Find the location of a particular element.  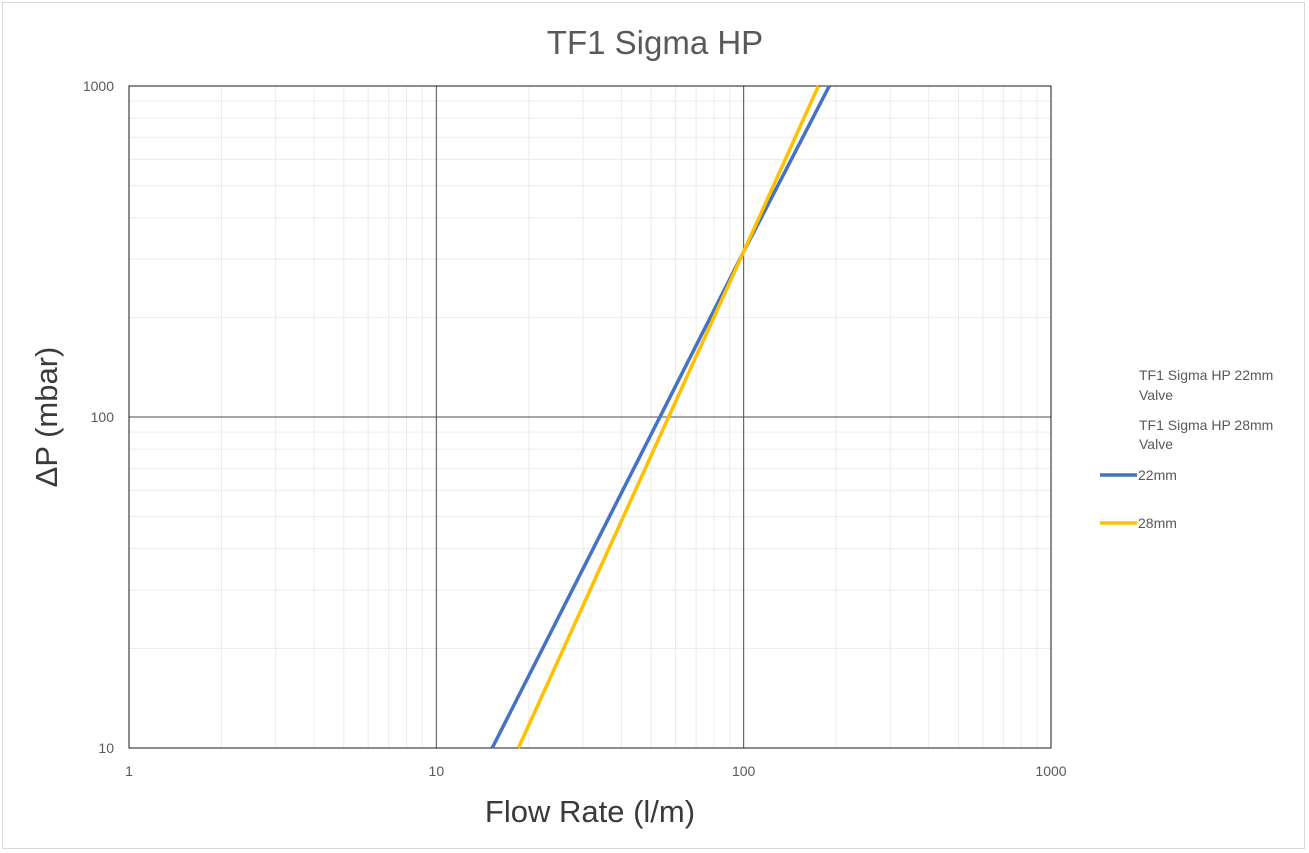

chart-title: TF1 Sigma HP is located at coordinates (655, 42).